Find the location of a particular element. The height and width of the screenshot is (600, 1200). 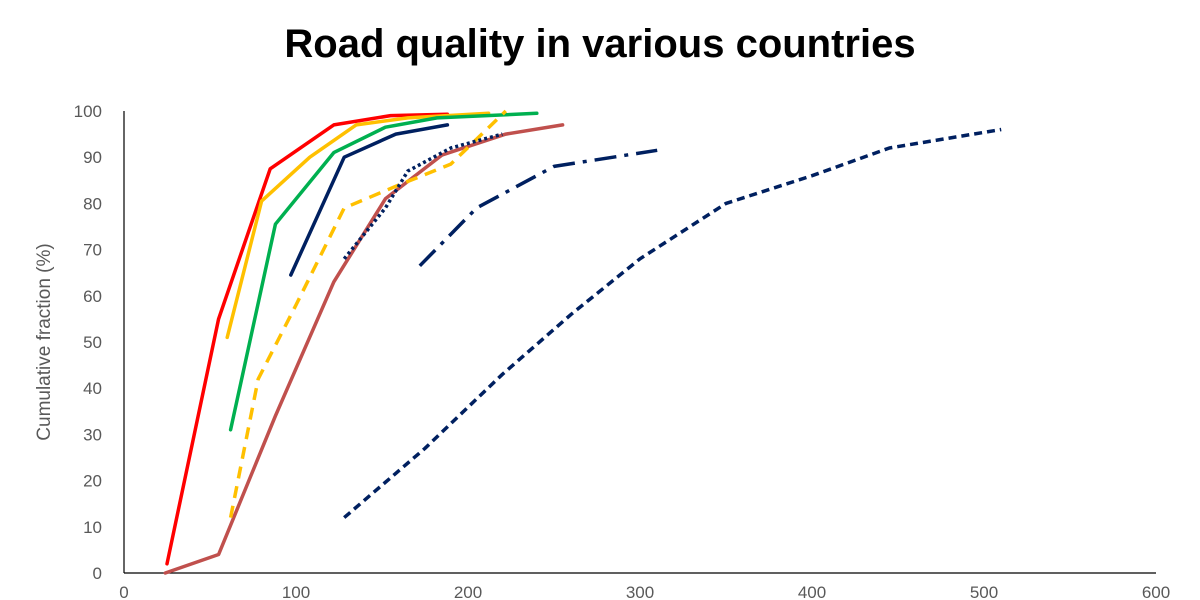

y-tick-label: 10 is located at coordinates (92, 527).